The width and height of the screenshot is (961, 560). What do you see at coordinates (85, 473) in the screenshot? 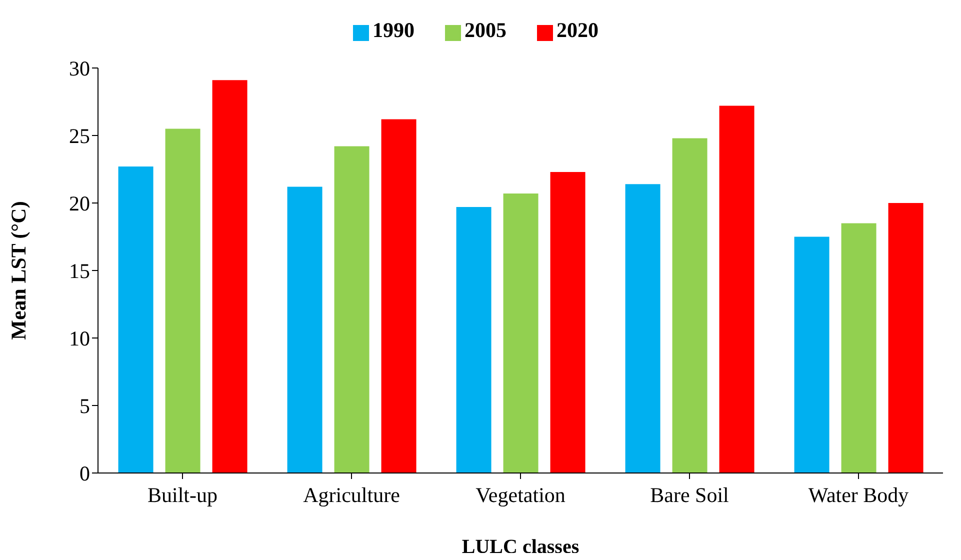
I see `y-tick-label: 0` at bounding box center [85, 473].